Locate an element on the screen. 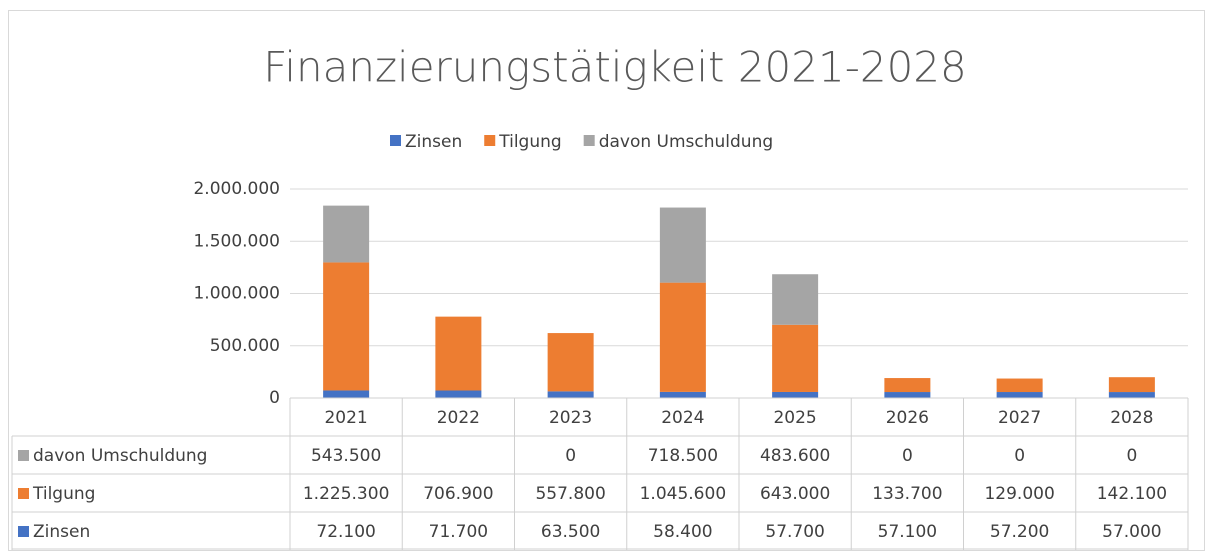  table-value: 718.500 is located at coordinates (683, 456).